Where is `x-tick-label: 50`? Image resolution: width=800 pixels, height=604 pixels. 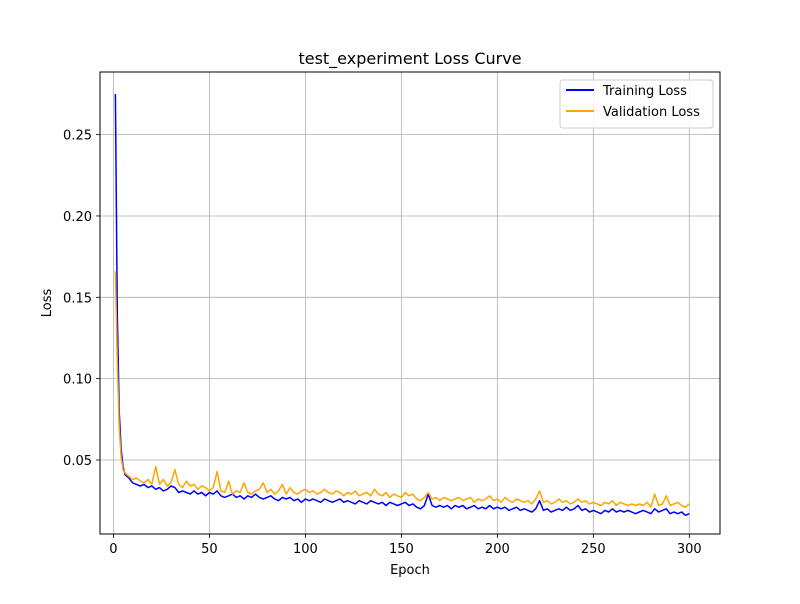 x-tick-label: 50 is located at coordinates (209, 549).